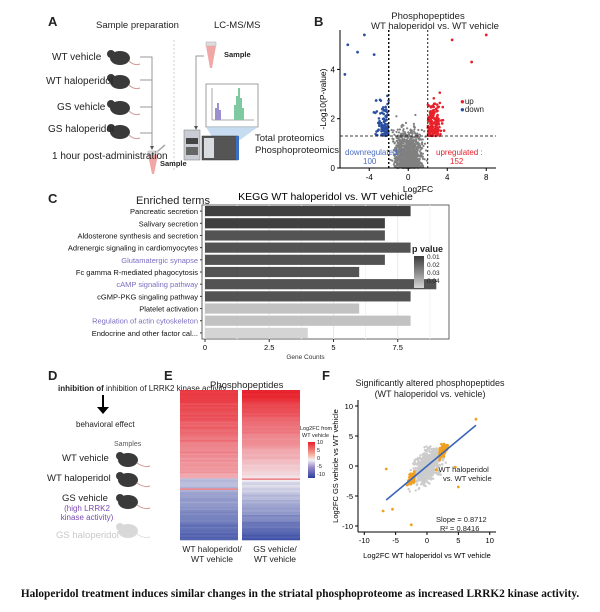  What do you see at coordinates (166, 388) in the screenshot?
I see `hypothesis-text: inhibition of LRRK2 kinase activity` at bounding box center [166, 388].